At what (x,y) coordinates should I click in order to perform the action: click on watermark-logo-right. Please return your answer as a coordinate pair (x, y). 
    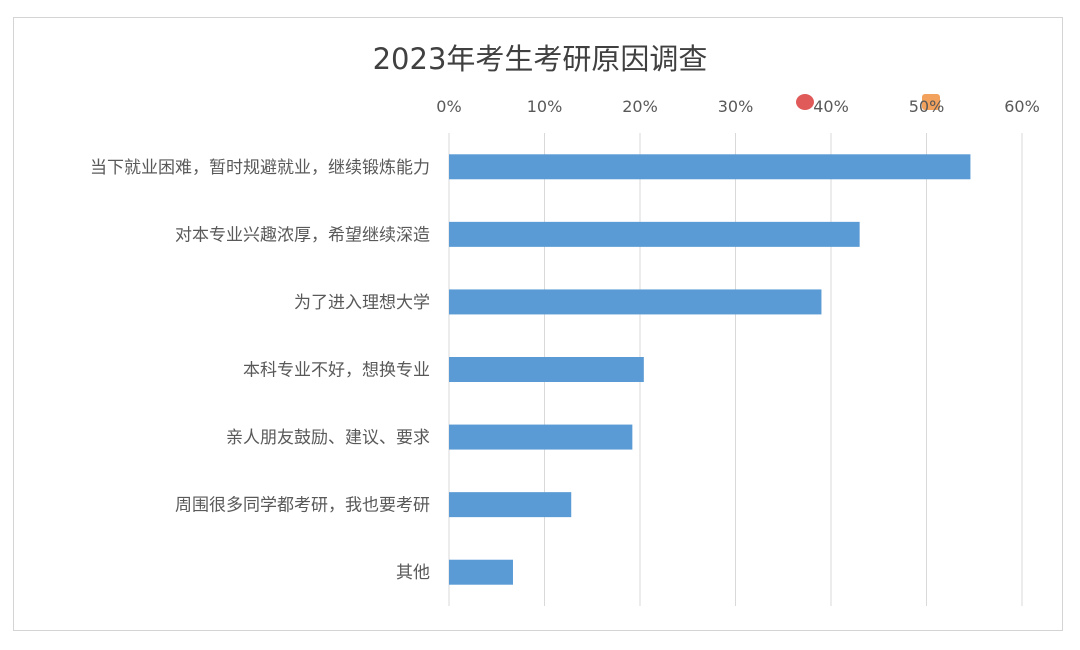
    Looking at the image, I should click on (933, 102).